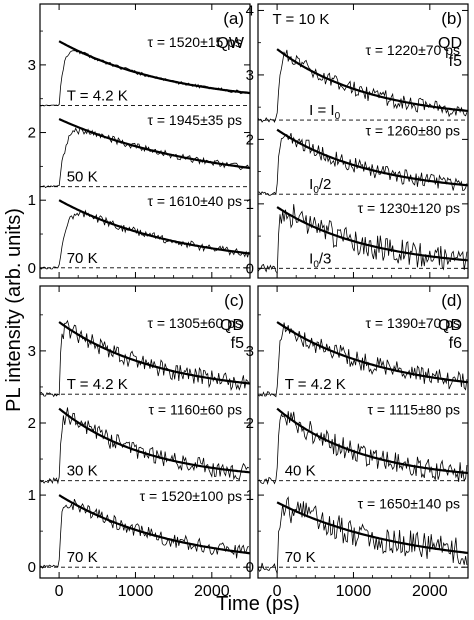 The width and height of the screenshot is (474, 620). Describe the element at coordinates (233, 18) in the screenshot. I see `panel-label: (a)` at that location.